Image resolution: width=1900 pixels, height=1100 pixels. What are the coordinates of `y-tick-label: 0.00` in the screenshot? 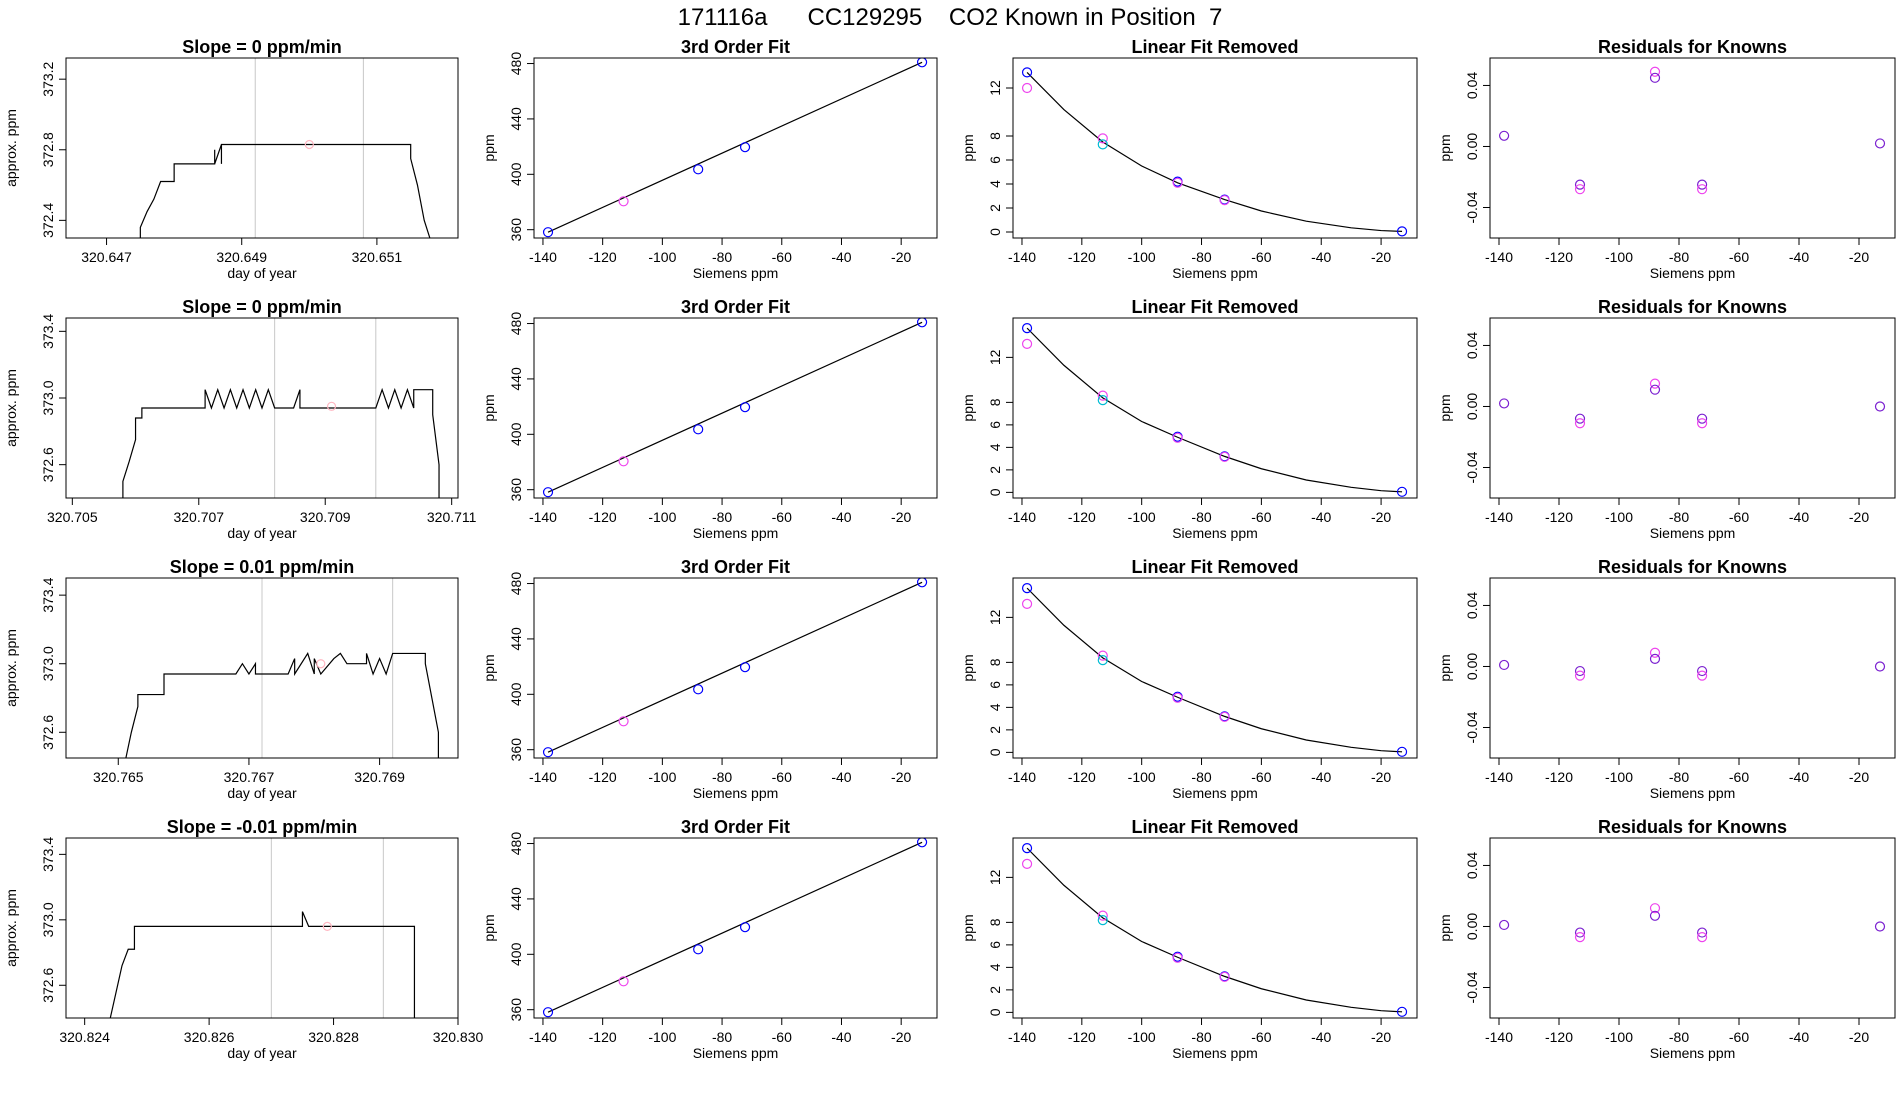 It's located at (1472, 406).